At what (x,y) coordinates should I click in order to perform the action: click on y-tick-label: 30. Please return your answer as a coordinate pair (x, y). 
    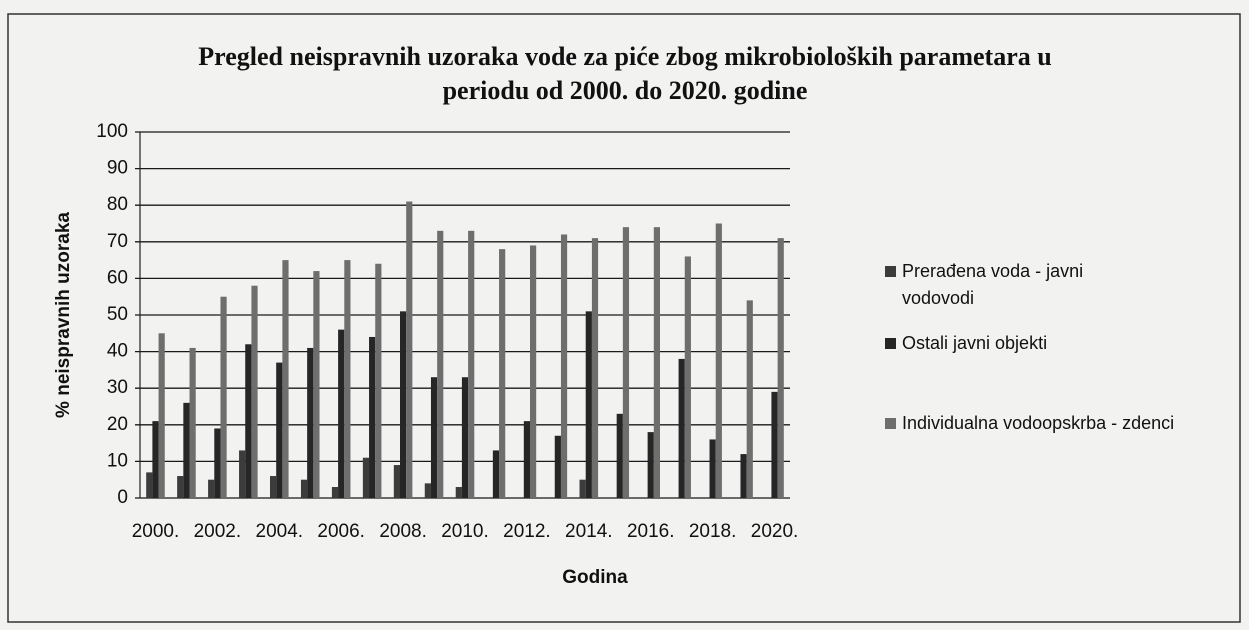
    Looking at the image, I should click on (117, 387).